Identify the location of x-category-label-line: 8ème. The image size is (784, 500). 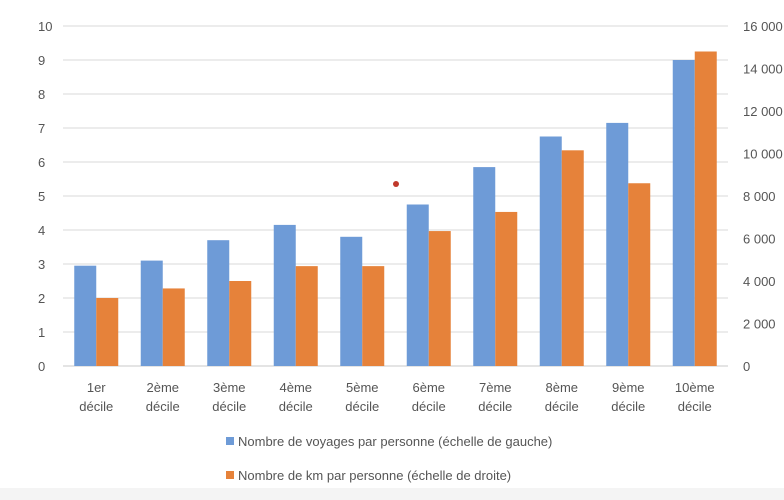
(561, 387).